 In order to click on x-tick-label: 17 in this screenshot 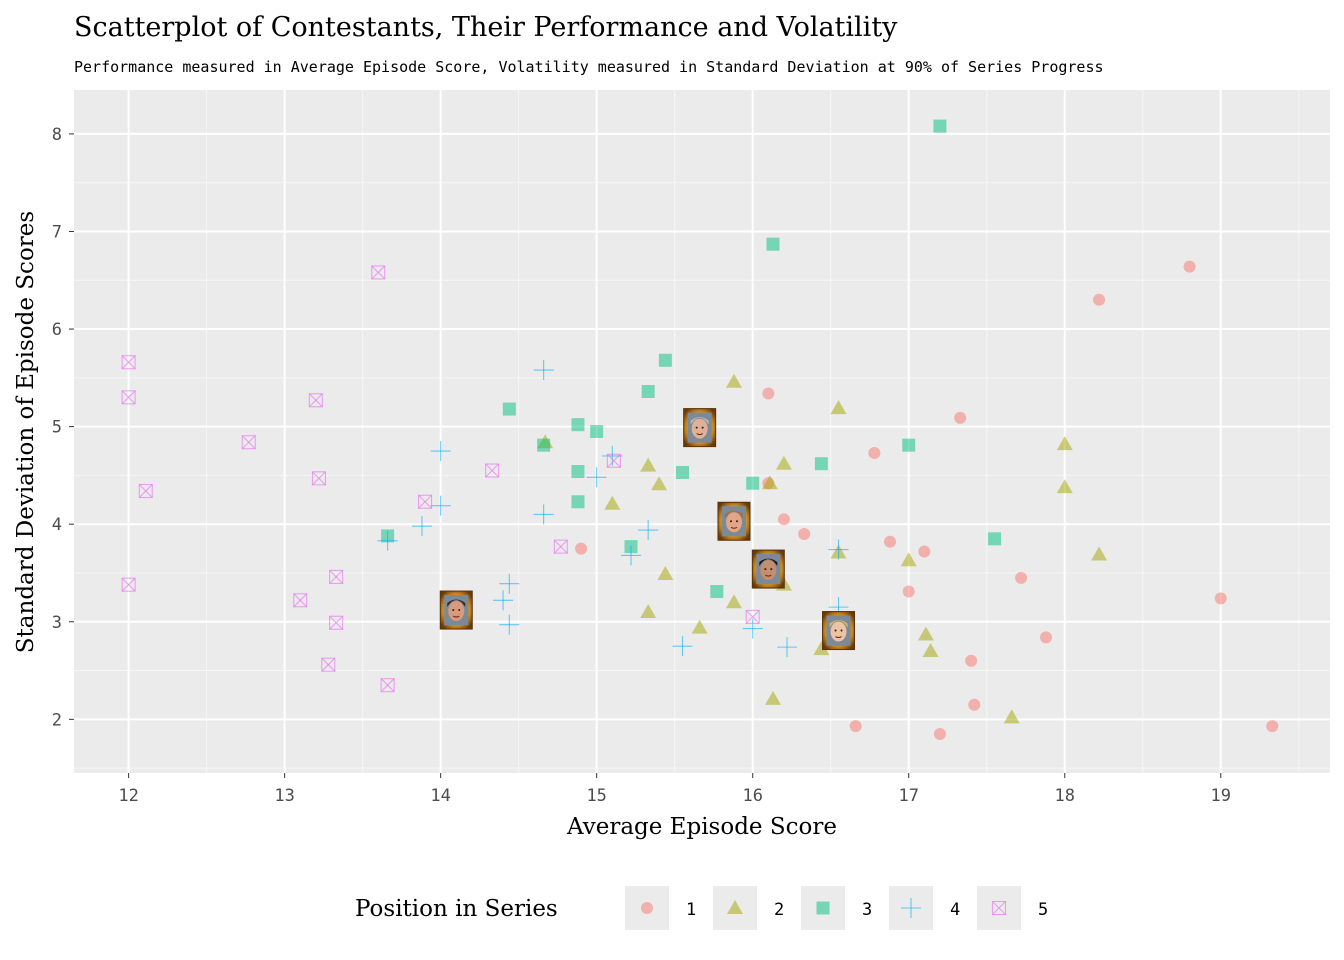, I will do `click(908, 796)`.